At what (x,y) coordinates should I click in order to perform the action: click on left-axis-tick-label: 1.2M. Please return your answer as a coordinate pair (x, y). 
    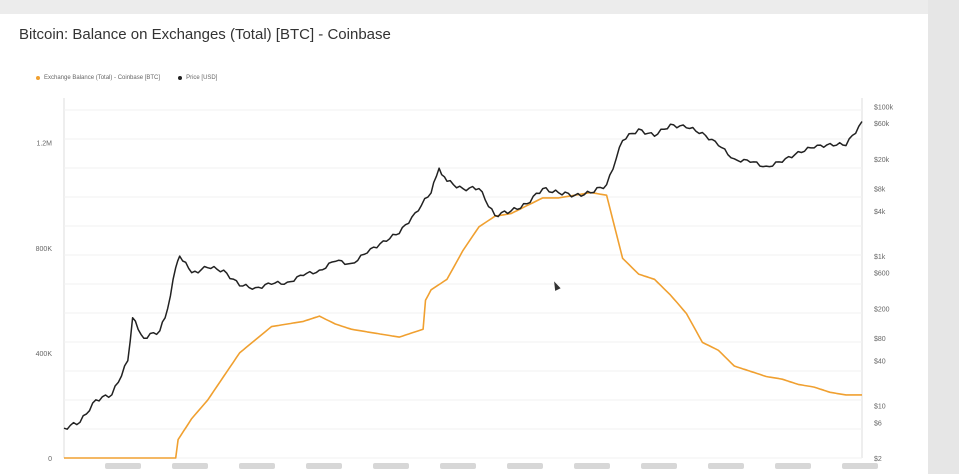
    Looking at the image, I should click on (44, 144).